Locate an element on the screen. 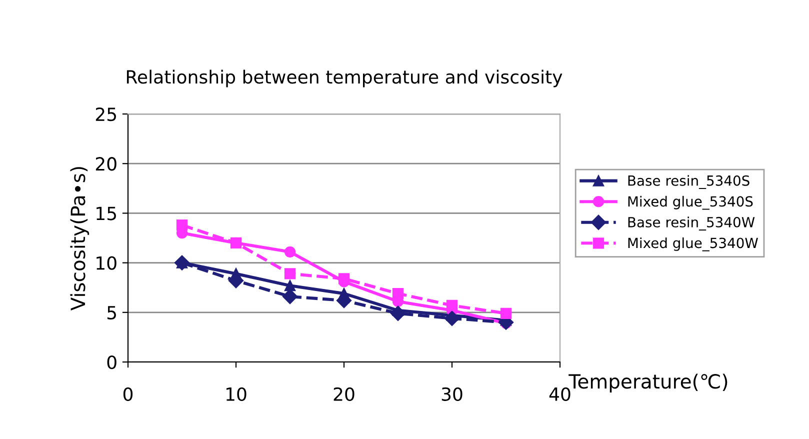 Image resolution: width=809 pixels, height=439 pixels. x-axis-title: Temperature(℃) is located at coordinates (648, 383).